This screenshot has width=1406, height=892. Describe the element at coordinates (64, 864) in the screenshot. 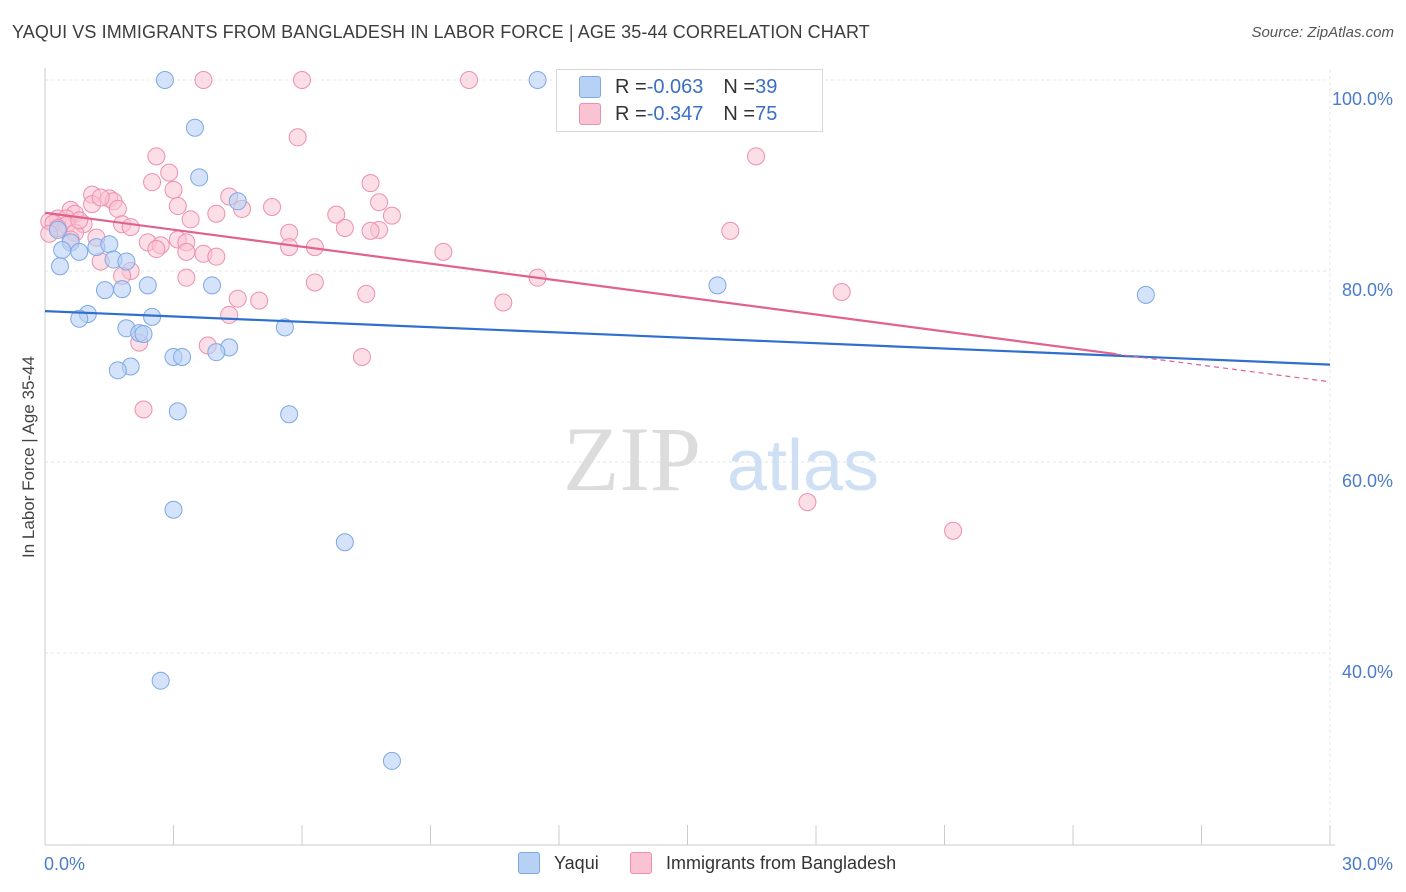

I see `x-tick-label: 0.0%` at that location.